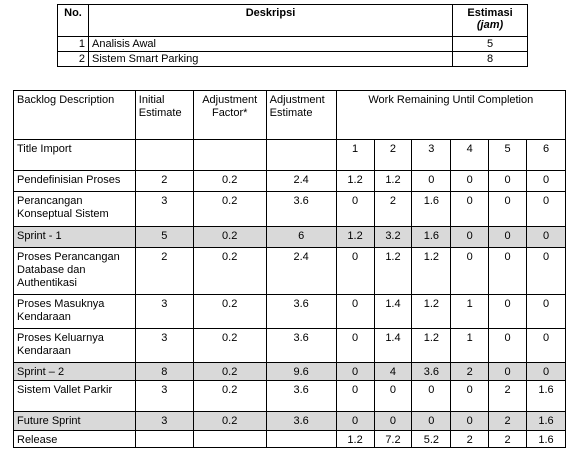 This screenshot has width=584, height=451. What do you see at coordinates (546, 155) in the screenshot?
I see `sprint-cell: 6` at bounding box center [546, 155].